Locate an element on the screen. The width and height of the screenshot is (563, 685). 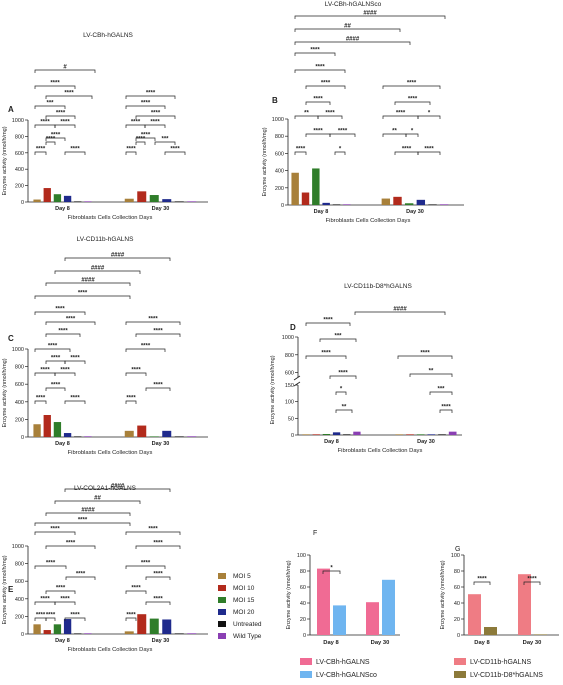
panel-d-sig-label: #### is located at coordinates (400, 310).